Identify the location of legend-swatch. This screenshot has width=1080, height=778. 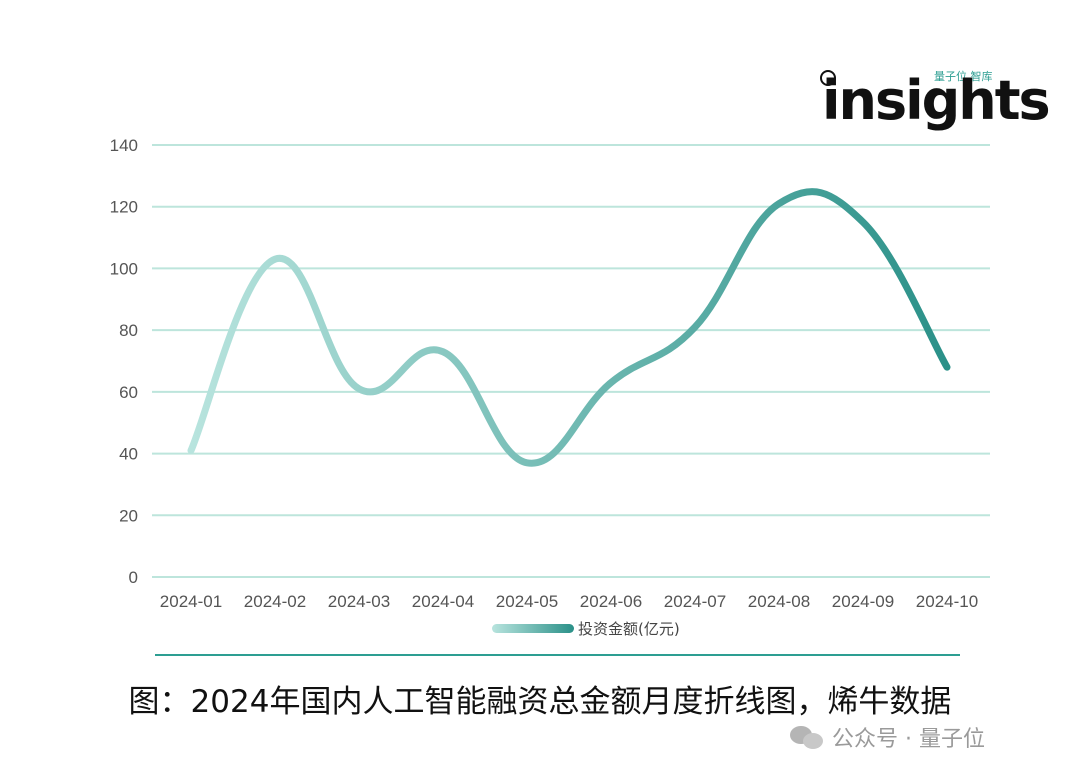
(533, 628).